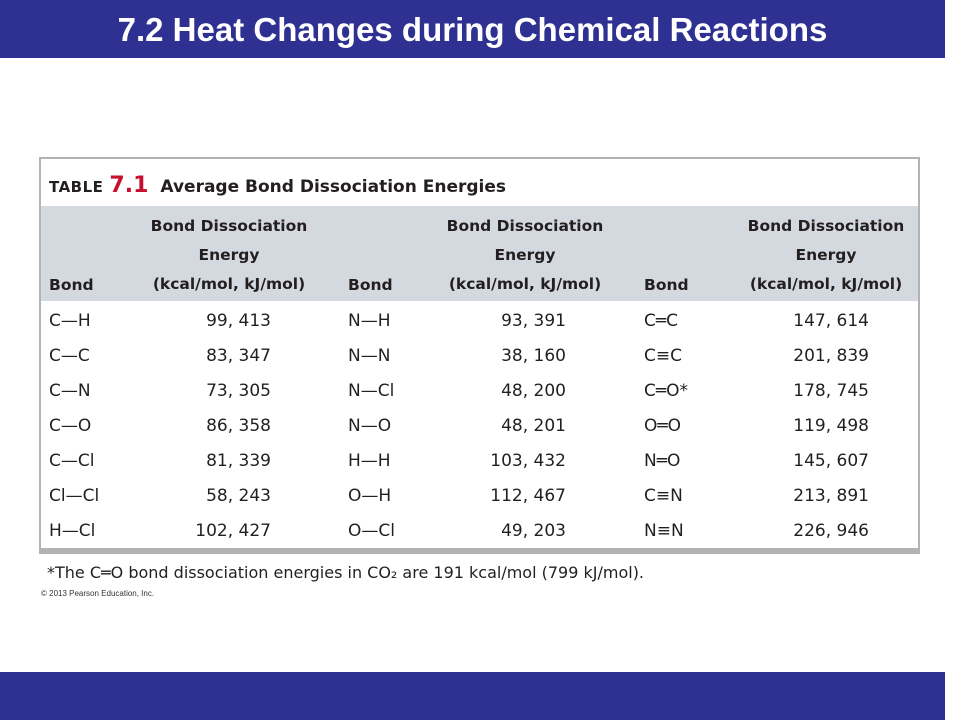 Image resolution: width=960 pixels, height=720 pixels. Describe the element at coordinates (533, 391) in the screenshot. I see `energy-cell: 48, 200` at that location.